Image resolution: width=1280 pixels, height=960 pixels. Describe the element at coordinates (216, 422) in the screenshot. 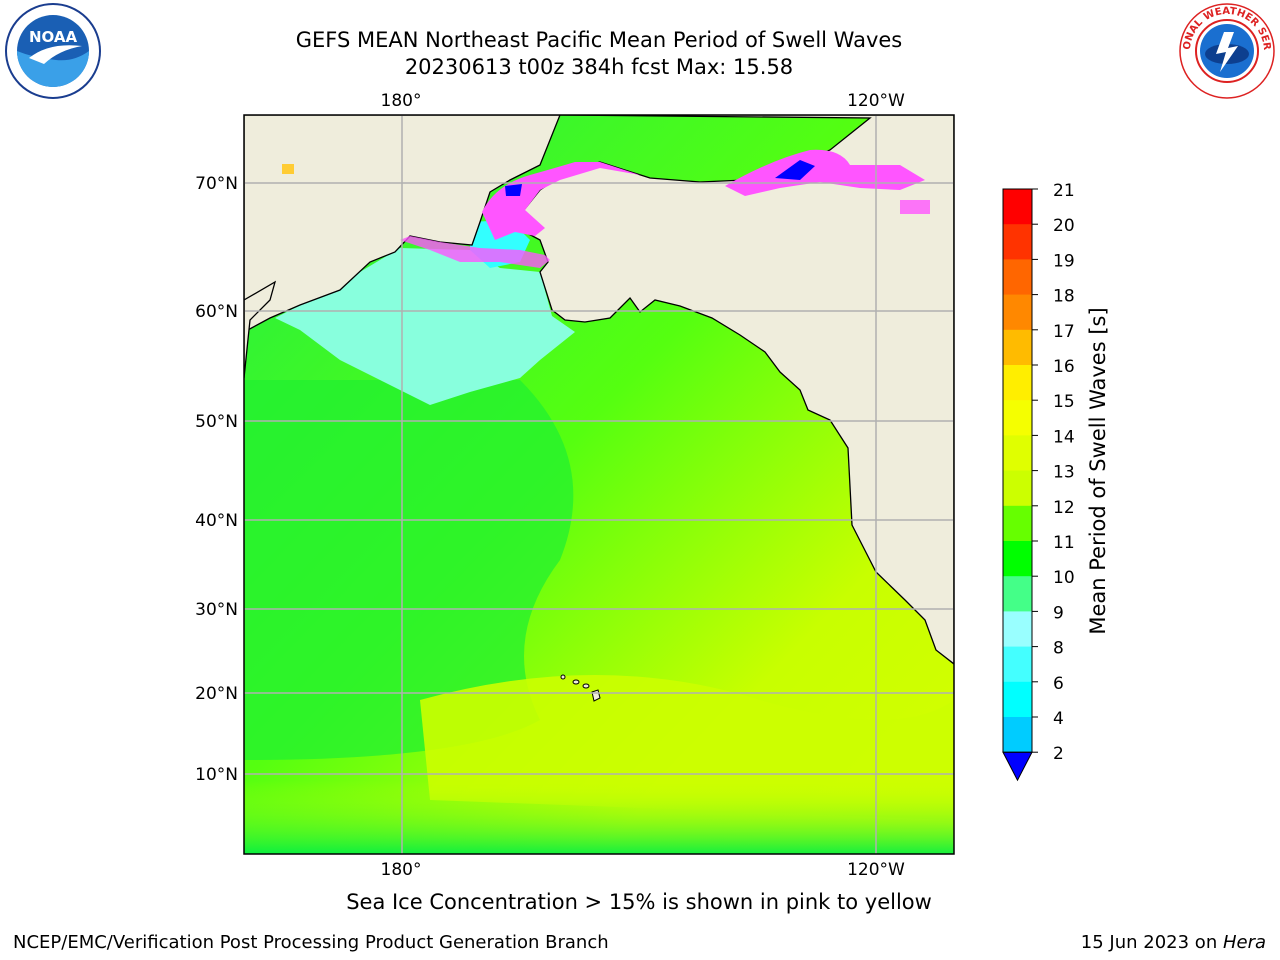

I see `lat-label-50n: 50°N` at that location.